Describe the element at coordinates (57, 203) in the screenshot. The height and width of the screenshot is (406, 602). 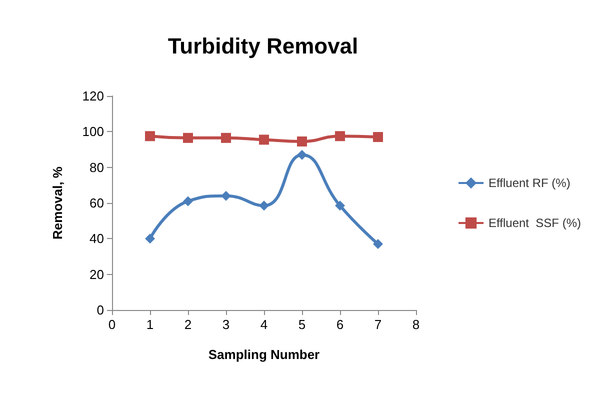
I see `y-axis-title: Removal, %` at that location.